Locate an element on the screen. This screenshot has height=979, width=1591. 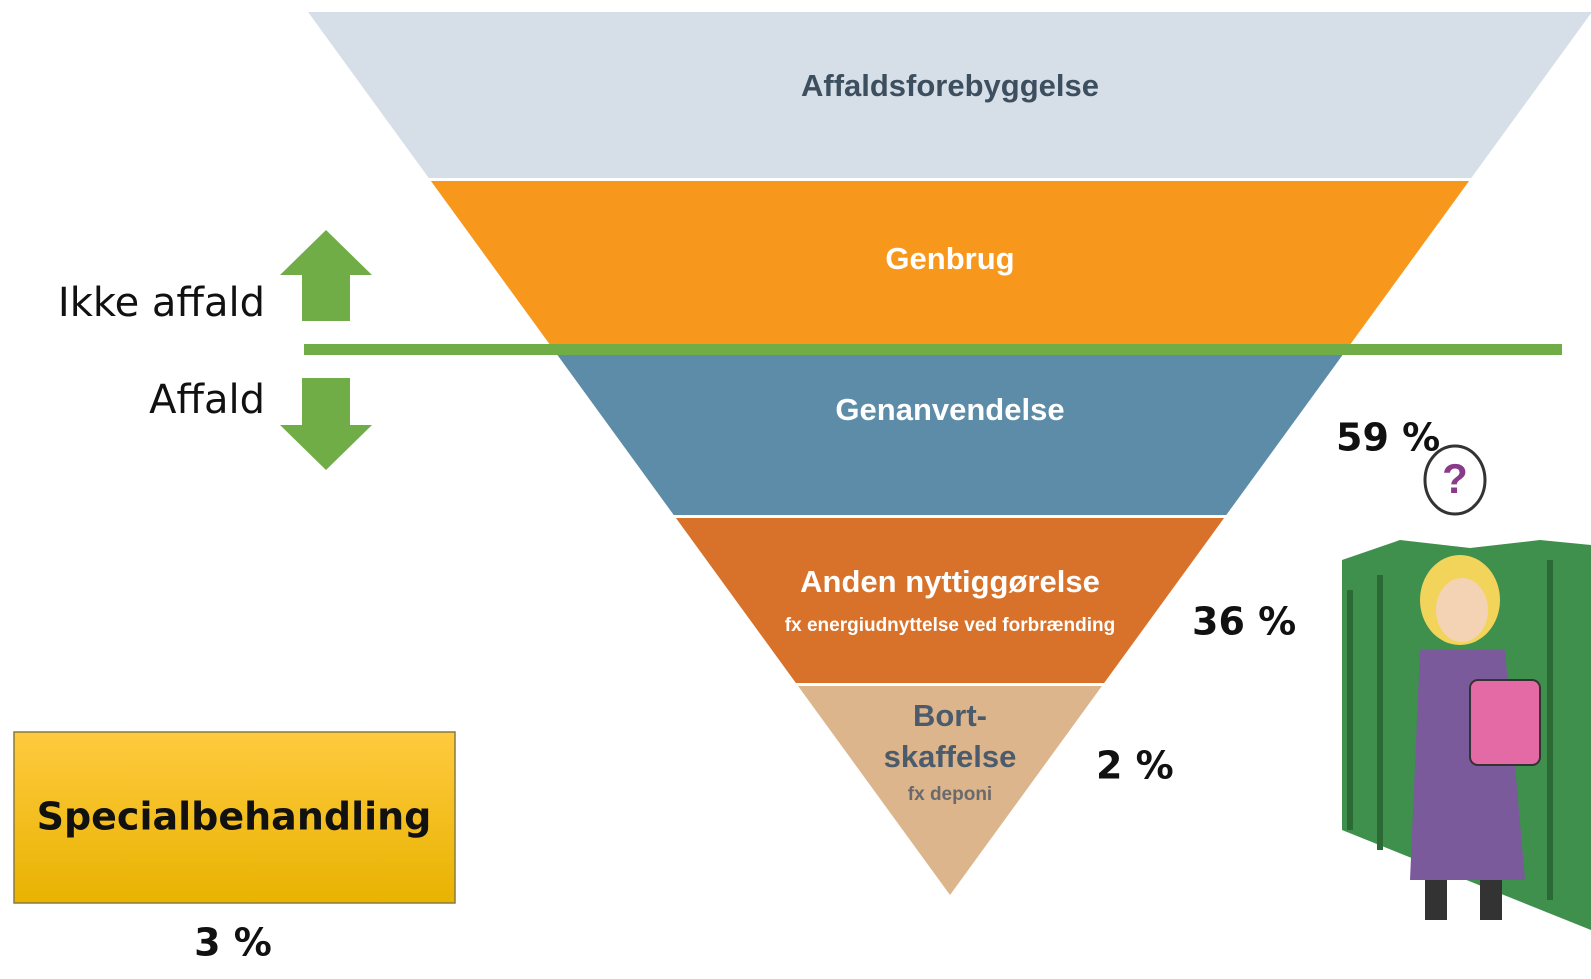
level-label: Anden nyttiggørelse is located at coordinates (950, 581).